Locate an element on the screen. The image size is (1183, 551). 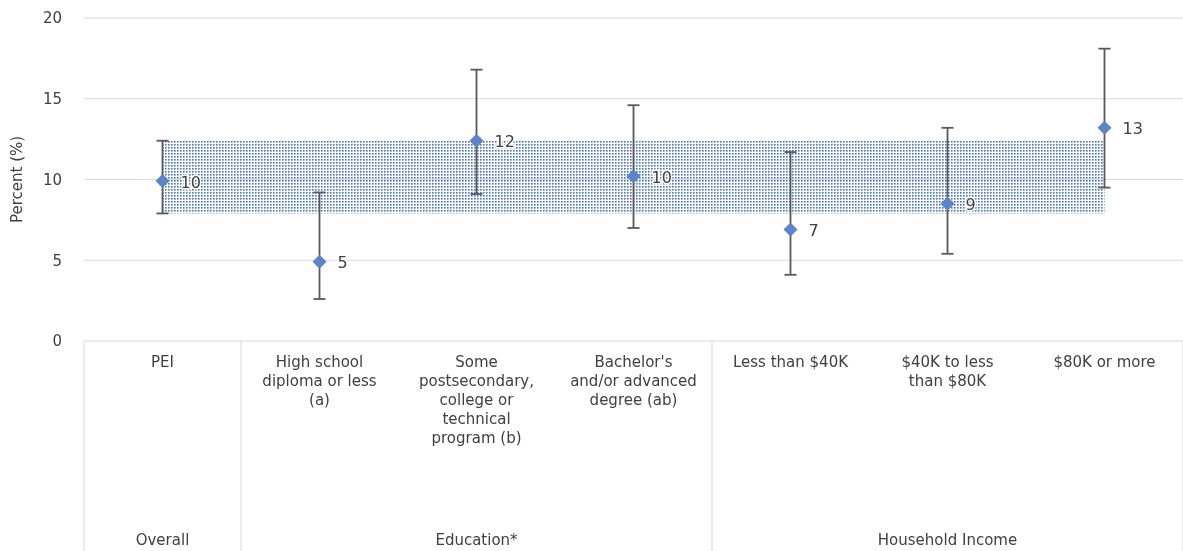
y-tick-label: 0 is located at coordinates (57, 341).